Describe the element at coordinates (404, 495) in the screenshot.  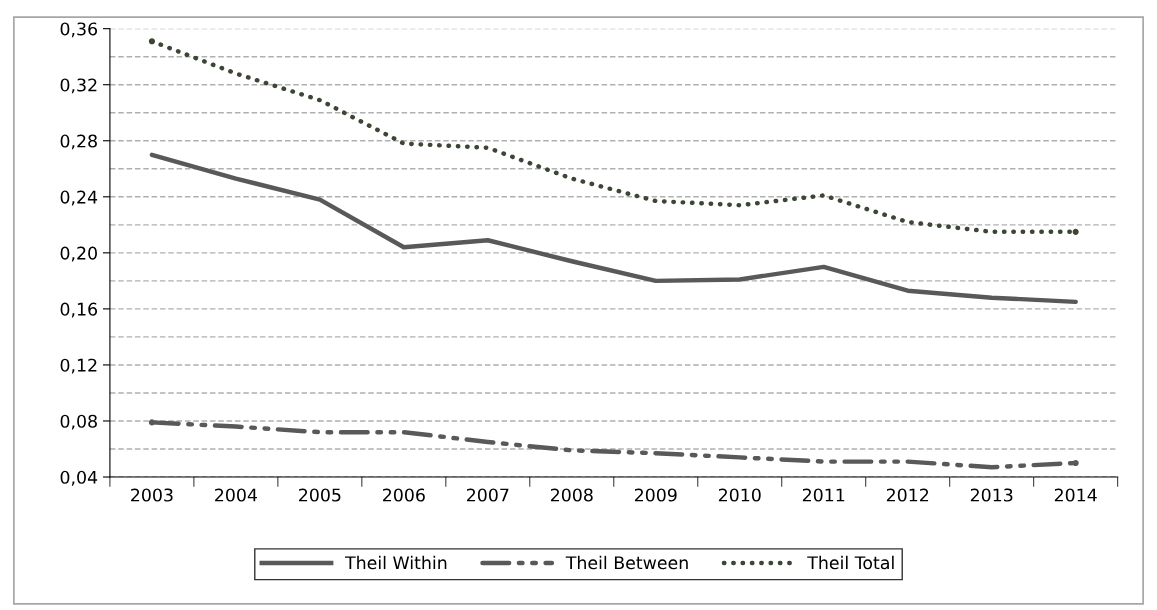
I see `x-tick-label: 2006` at that location.